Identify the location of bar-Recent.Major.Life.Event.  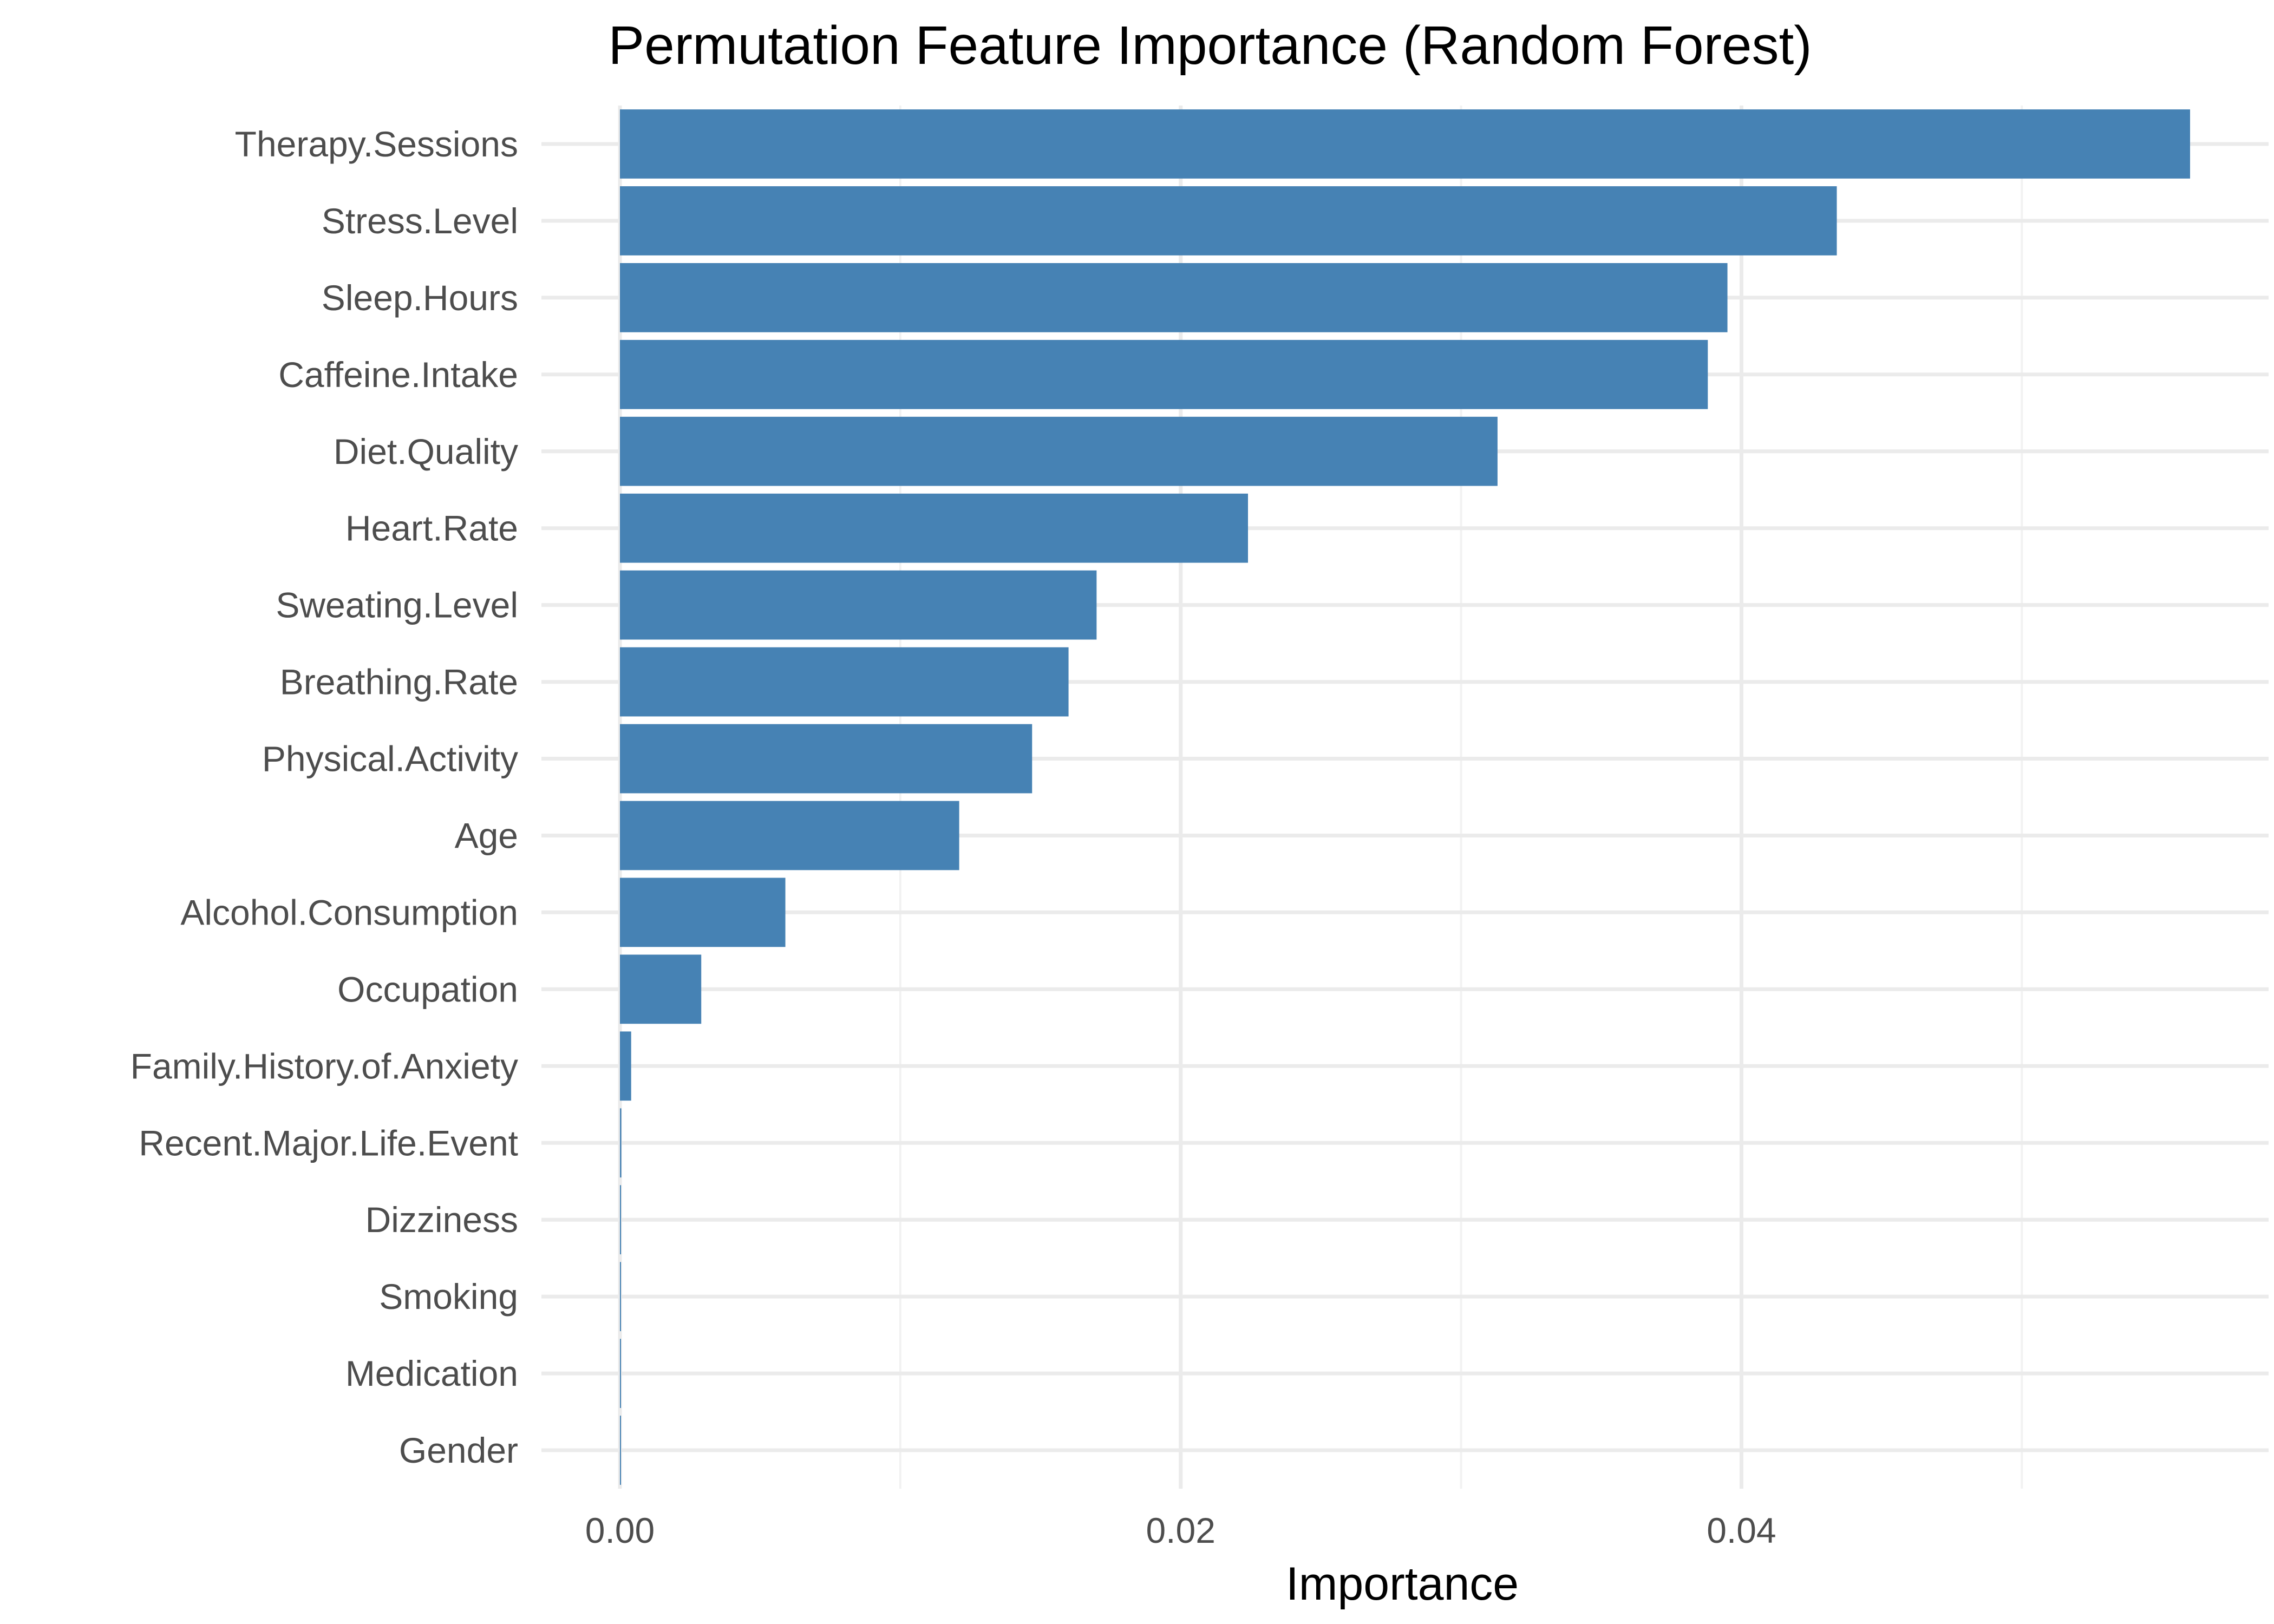
(621, 1143).